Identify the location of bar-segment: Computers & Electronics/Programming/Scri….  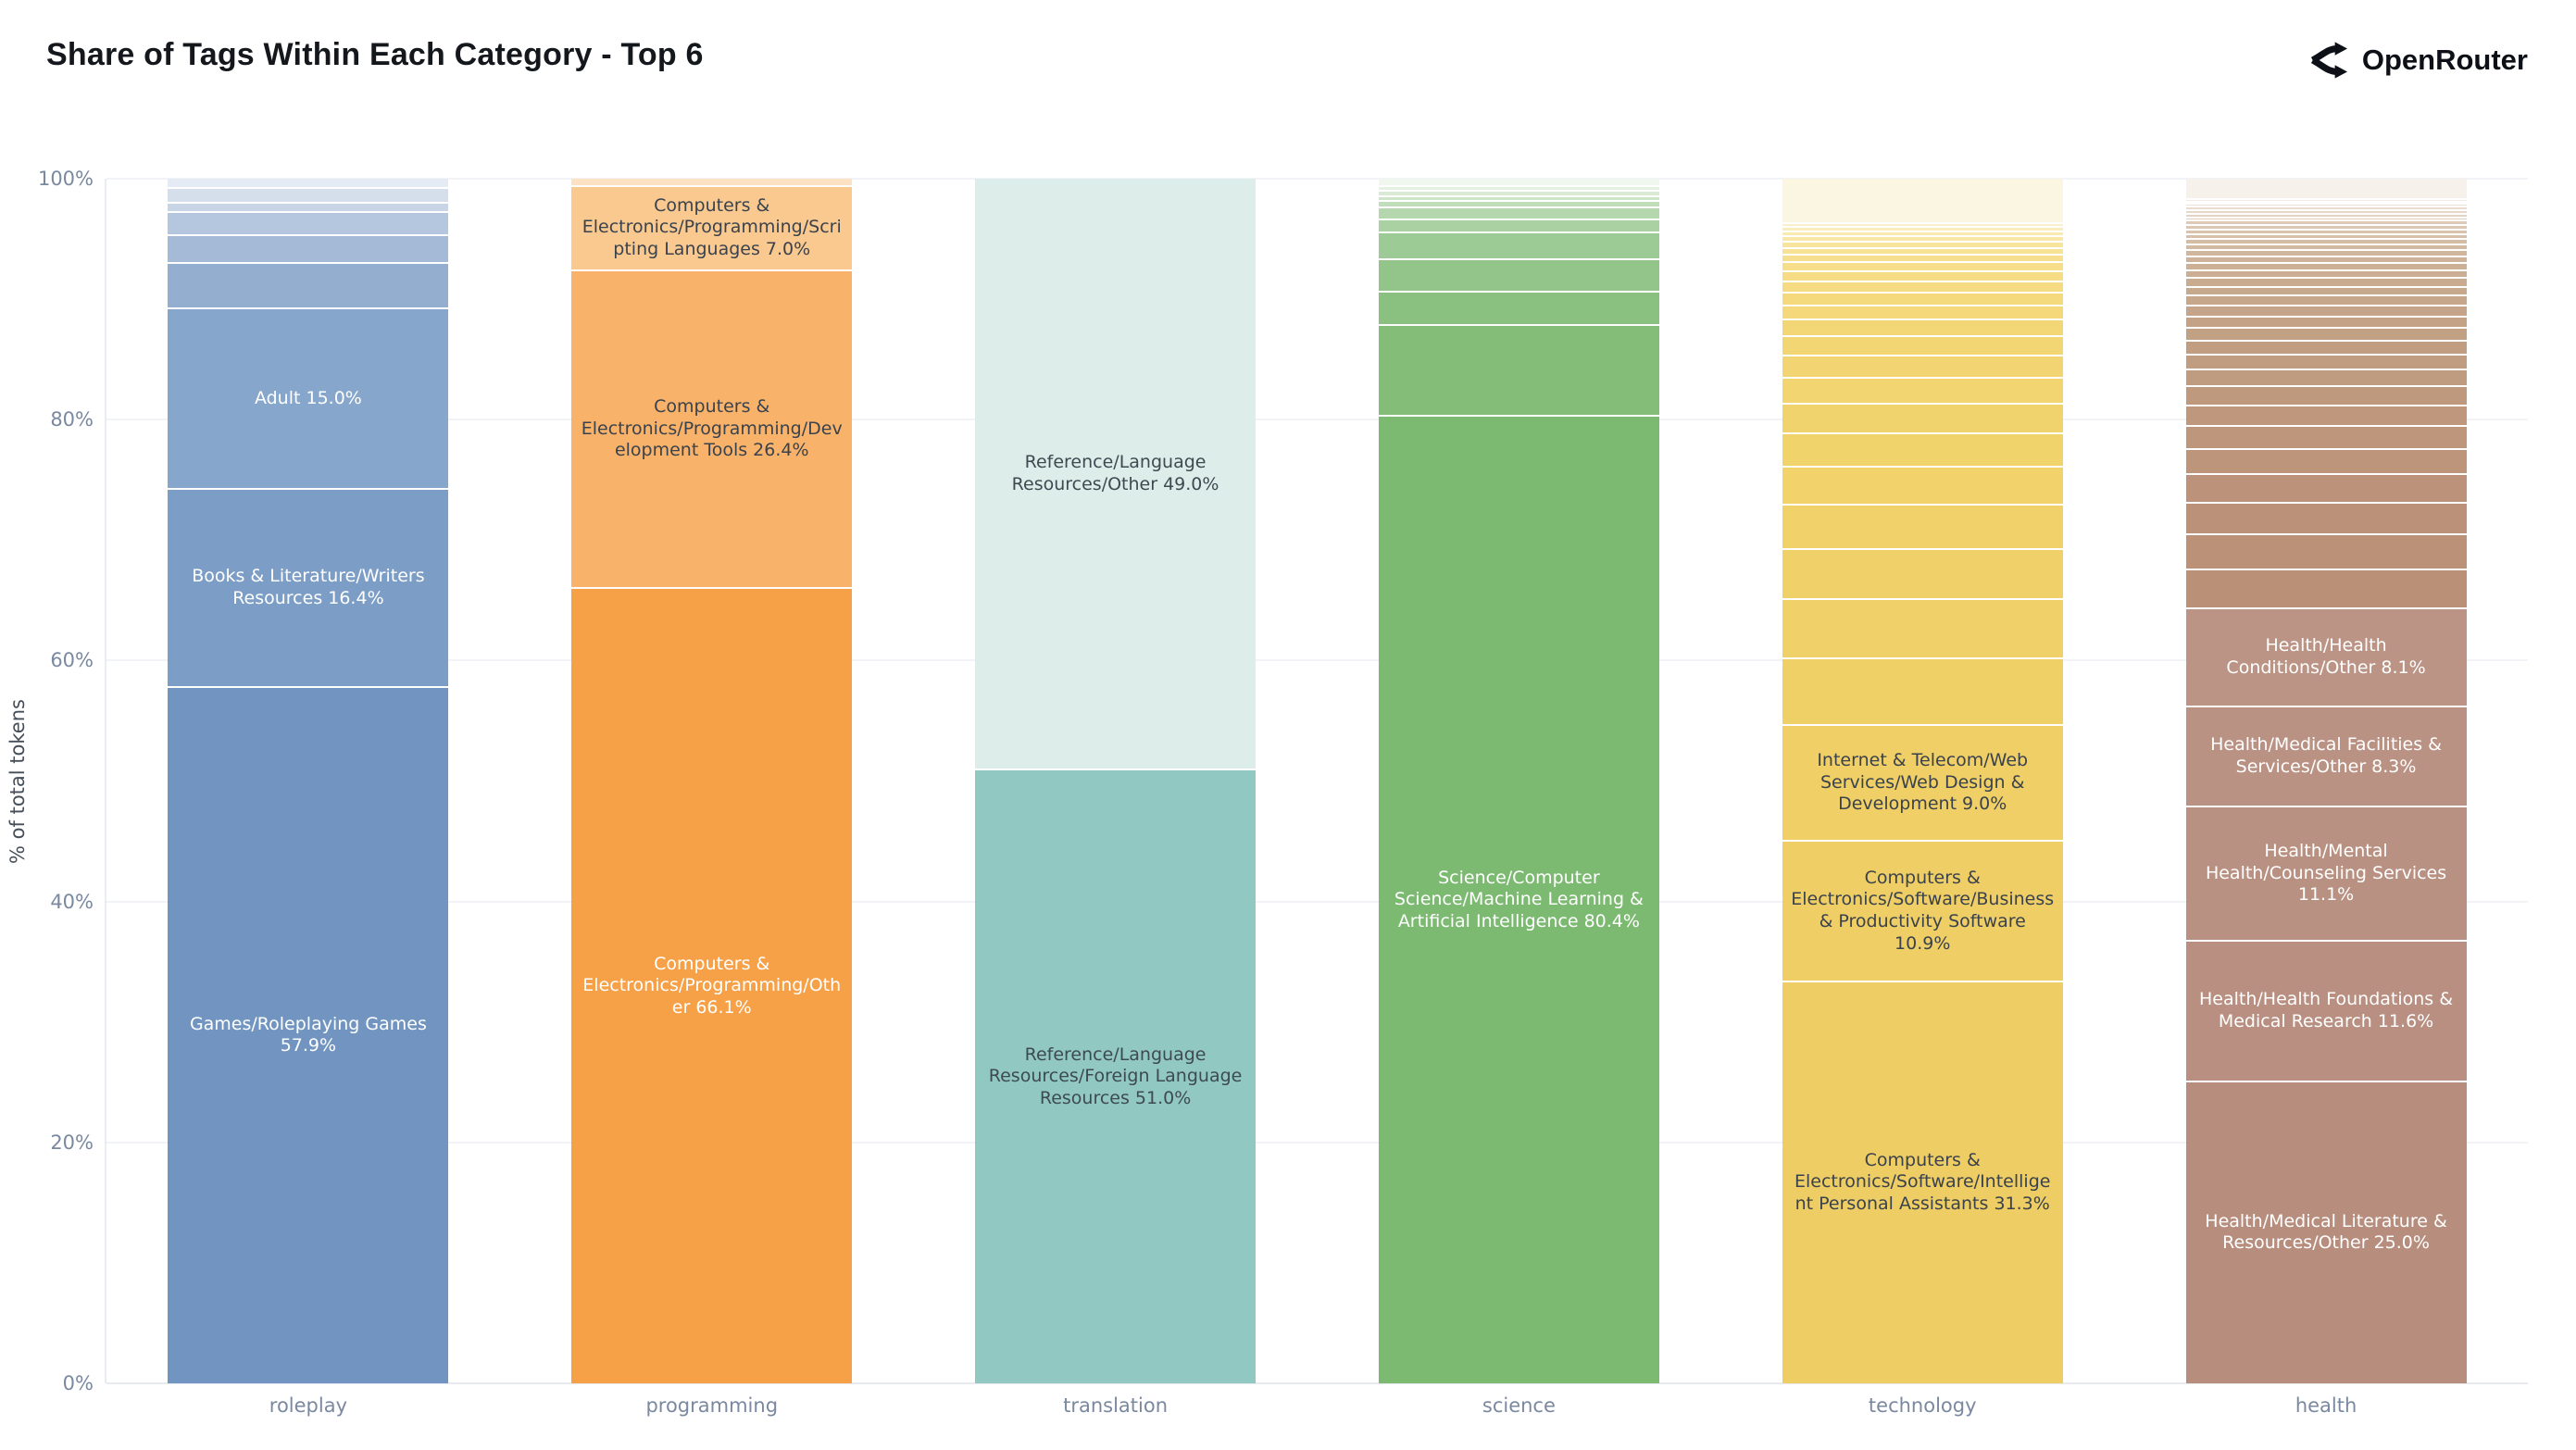
(712, 226).